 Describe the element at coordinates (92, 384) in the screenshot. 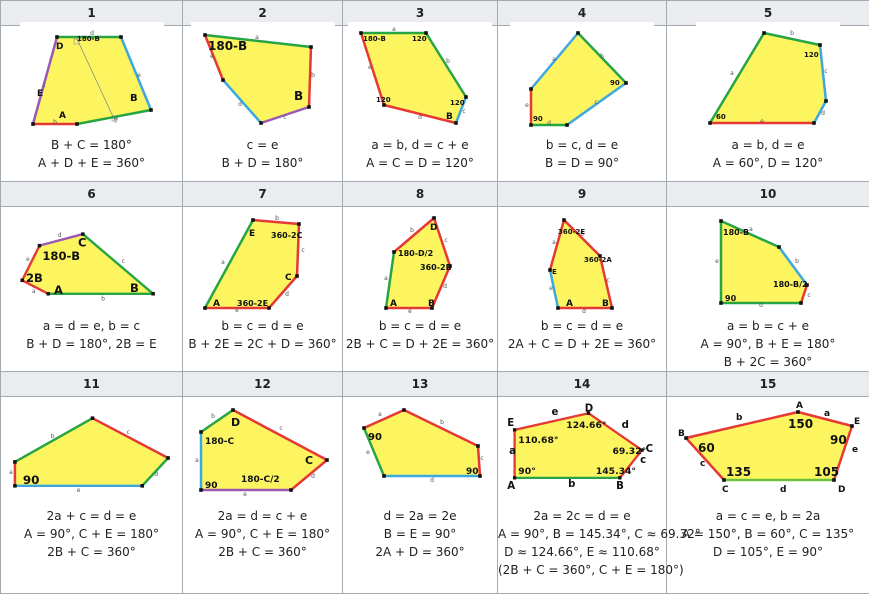

I see `tile-number-header: 11` at that location.